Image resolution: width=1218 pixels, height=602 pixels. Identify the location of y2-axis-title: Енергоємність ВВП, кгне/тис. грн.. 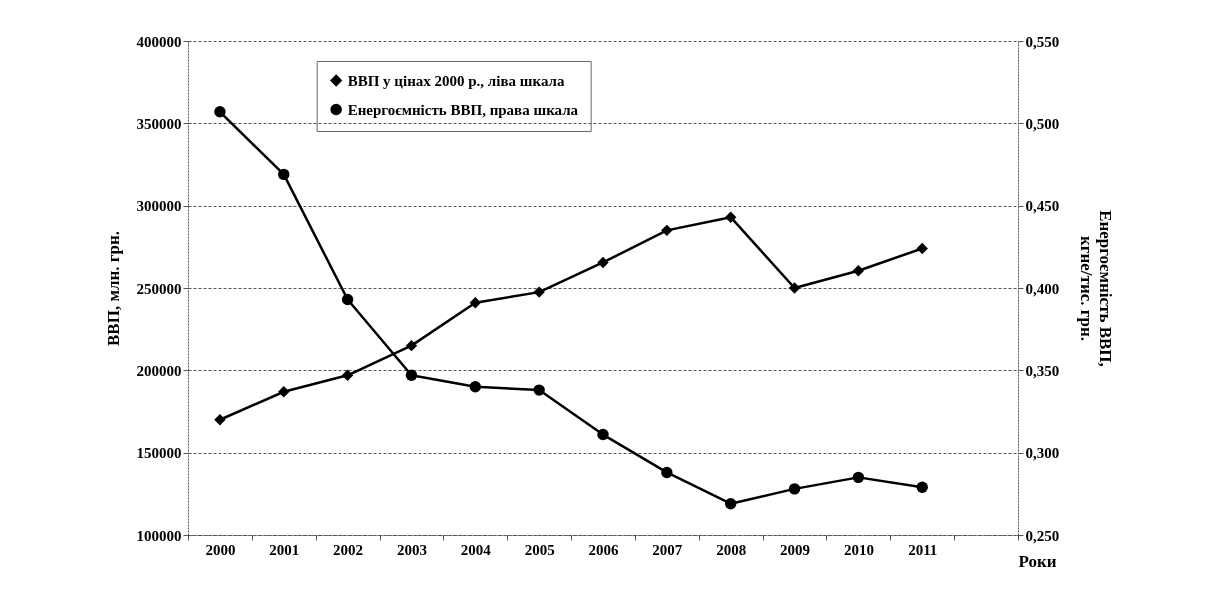
(1096, 288).